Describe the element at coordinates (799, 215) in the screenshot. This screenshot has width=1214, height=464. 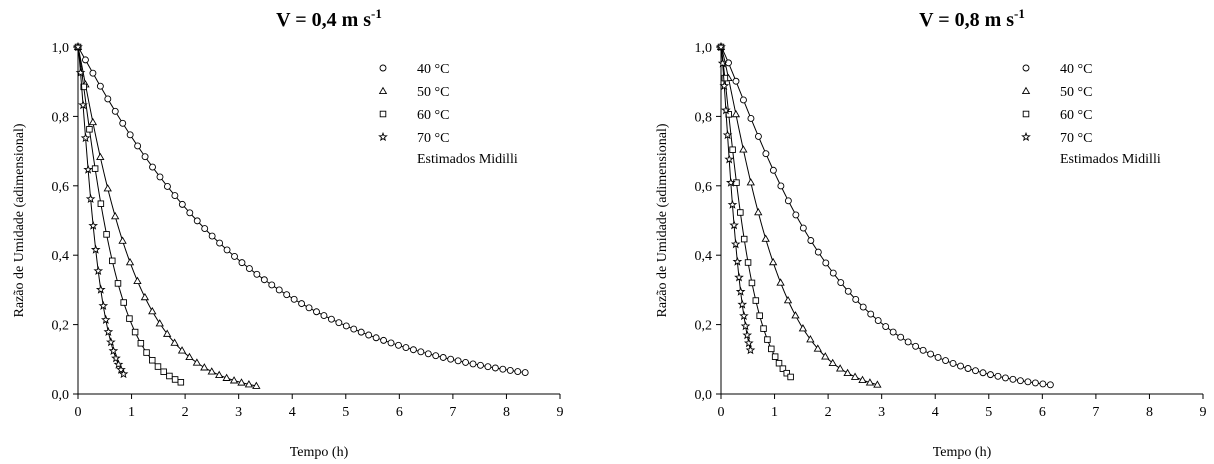
I see `series-2-points` at that location.